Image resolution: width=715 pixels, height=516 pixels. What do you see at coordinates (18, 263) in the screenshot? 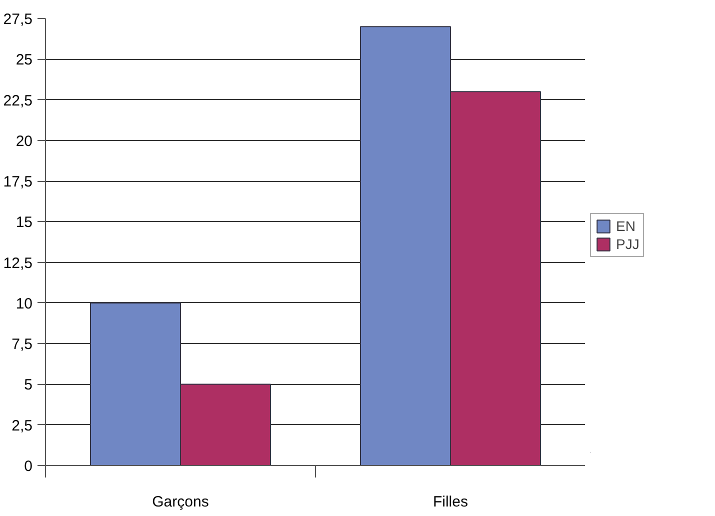
I see `y-tick-label: 12,5` at bounding box center [18, 263].